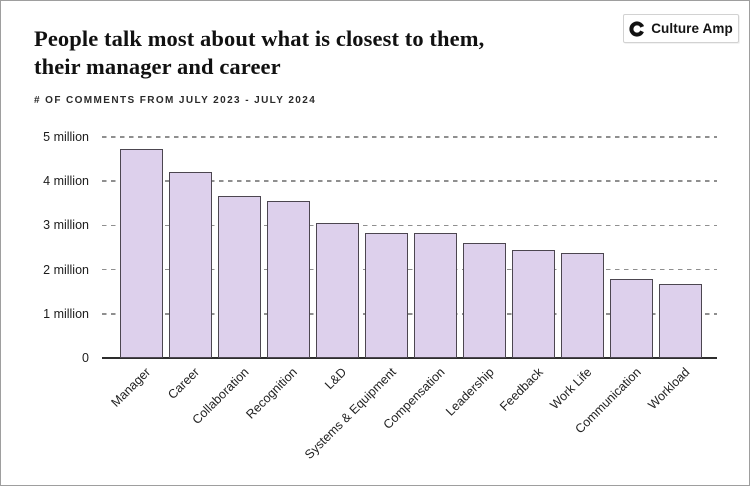 Image resolution: width=750 pixels, height=486 pixels. What do you see at coordinates (386, 295) in the screenshot?
I see `bar-systems-equipment` at bounding box center [386, 295].